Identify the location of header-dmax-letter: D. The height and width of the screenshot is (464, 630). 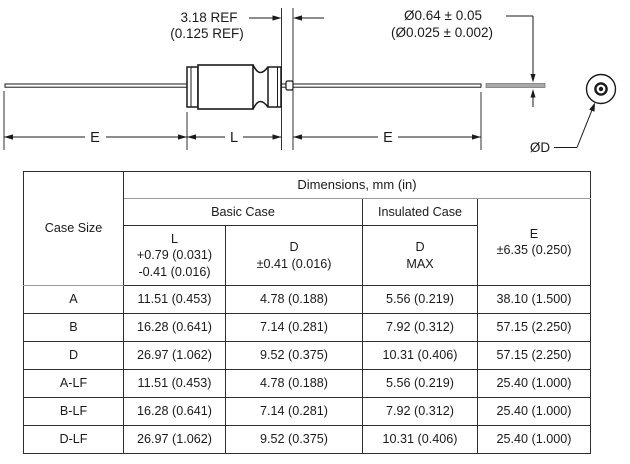
(420, 247).